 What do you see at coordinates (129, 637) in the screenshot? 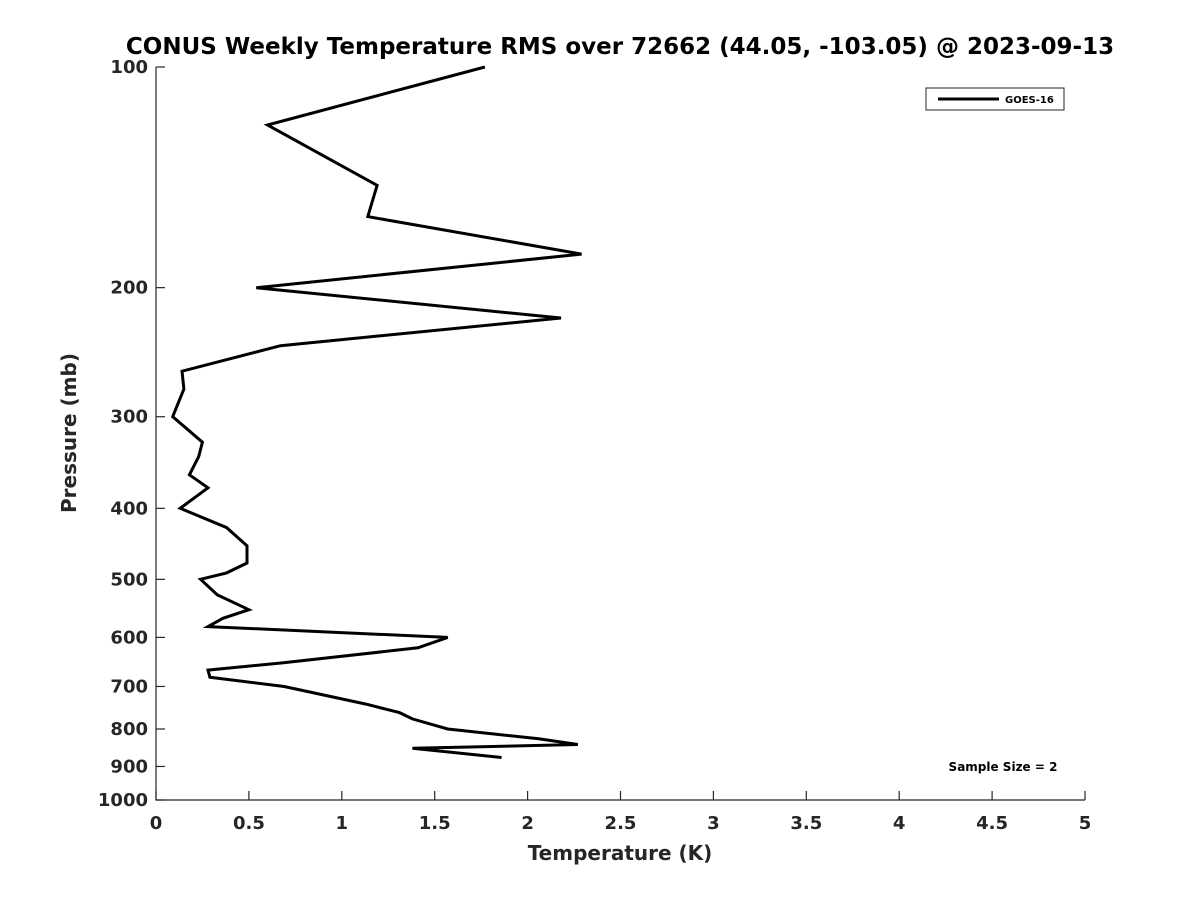
I see `y-tick-label: 600` at bounding box center [129, 637].